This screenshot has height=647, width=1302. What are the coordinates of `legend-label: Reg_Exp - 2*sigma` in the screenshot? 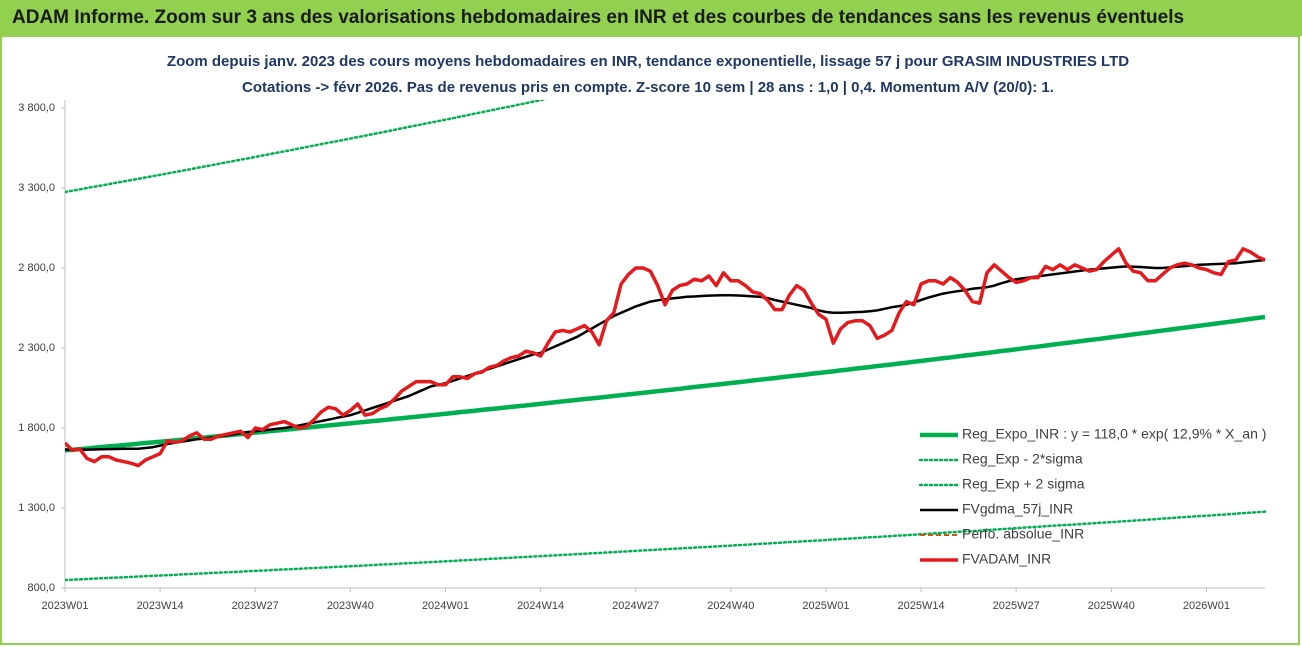 It's located at (1022, 459).